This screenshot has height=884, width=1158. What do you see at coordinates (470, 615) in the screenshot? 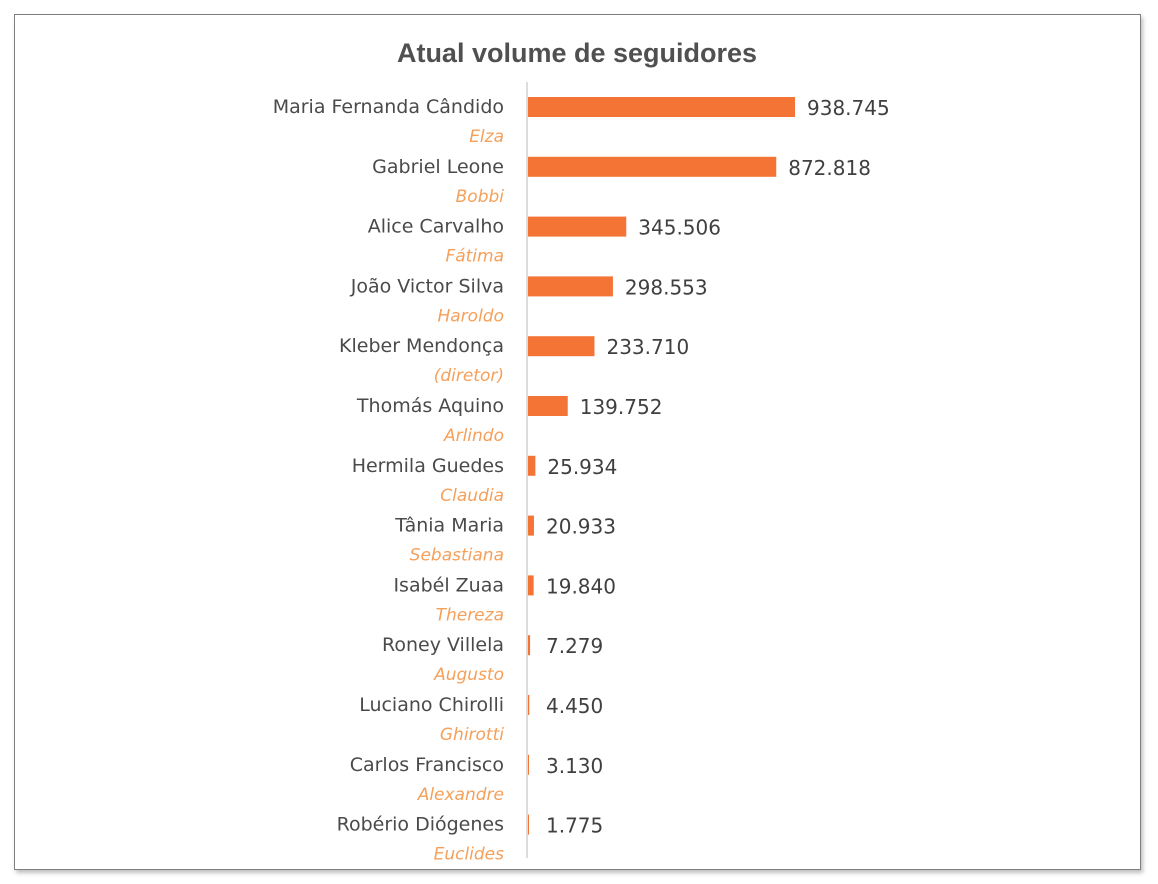
I see `category-role-label: Thereza` at bounding box center [470, 615].